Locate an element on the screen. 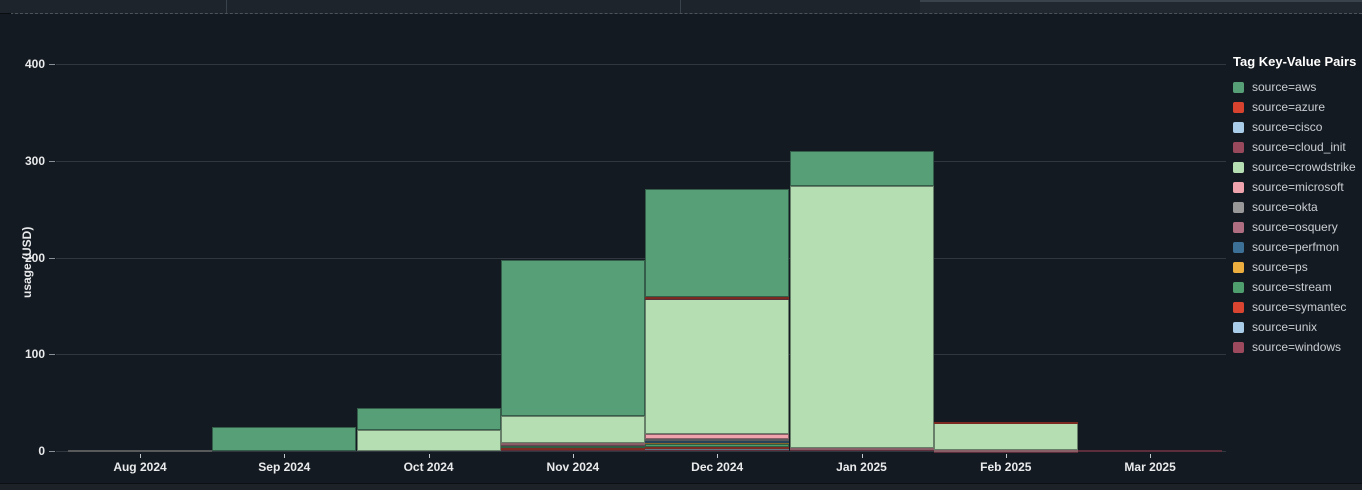  bar-segment-perfmon is located at coordinates (717, 442).